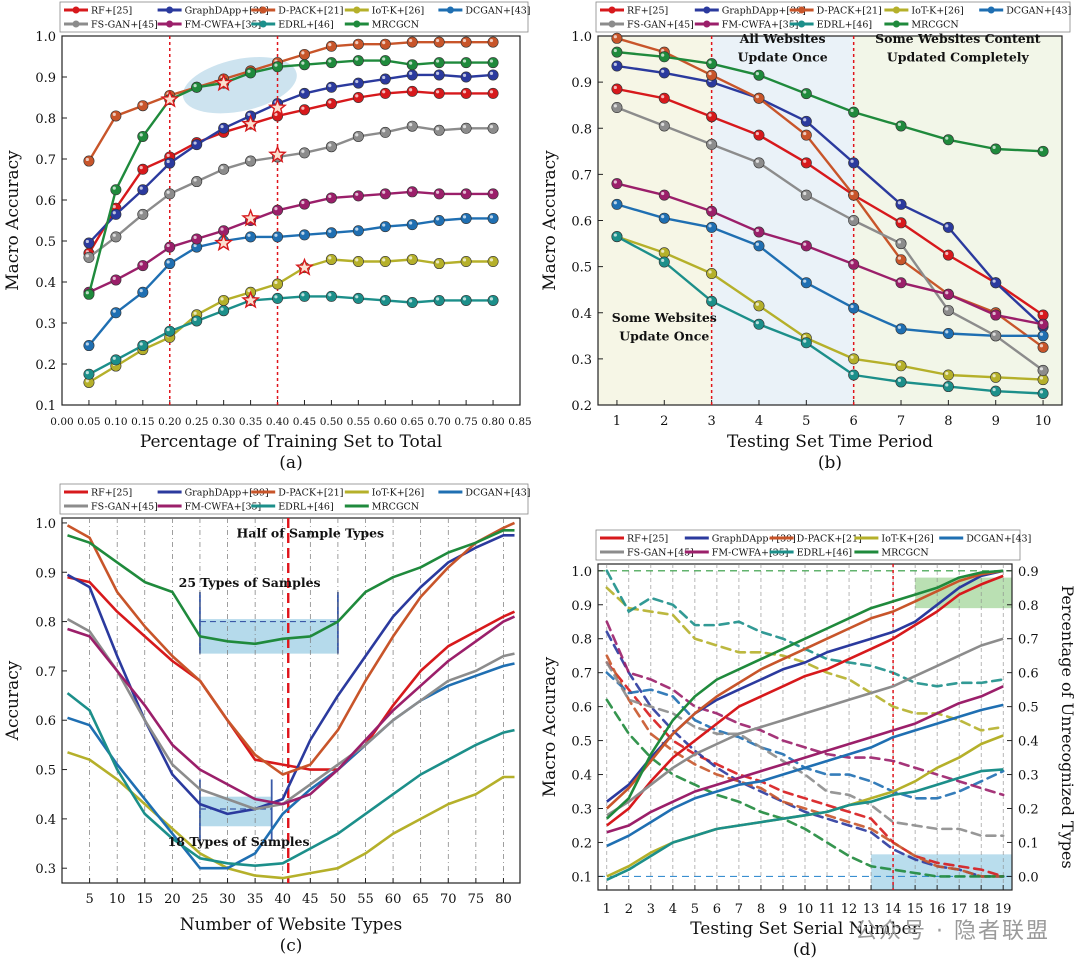 This screenshot has width=1080, height=967. Describe the element at coordinates (45, 201) in the screenshot. I see `y-tick-label: 0.6` at that location.